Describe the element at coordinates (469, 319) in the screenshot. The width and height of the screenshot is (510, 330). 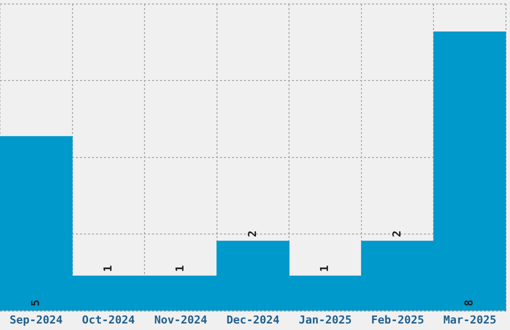
I see `x-tick-label: Mar-2025` at that location.